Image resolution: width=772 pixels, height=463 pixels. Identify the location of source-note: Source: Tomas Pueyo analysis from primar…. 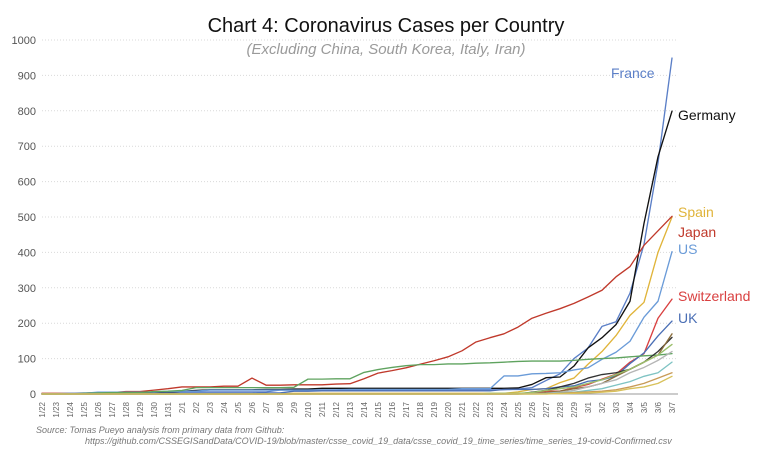
(396, 436).